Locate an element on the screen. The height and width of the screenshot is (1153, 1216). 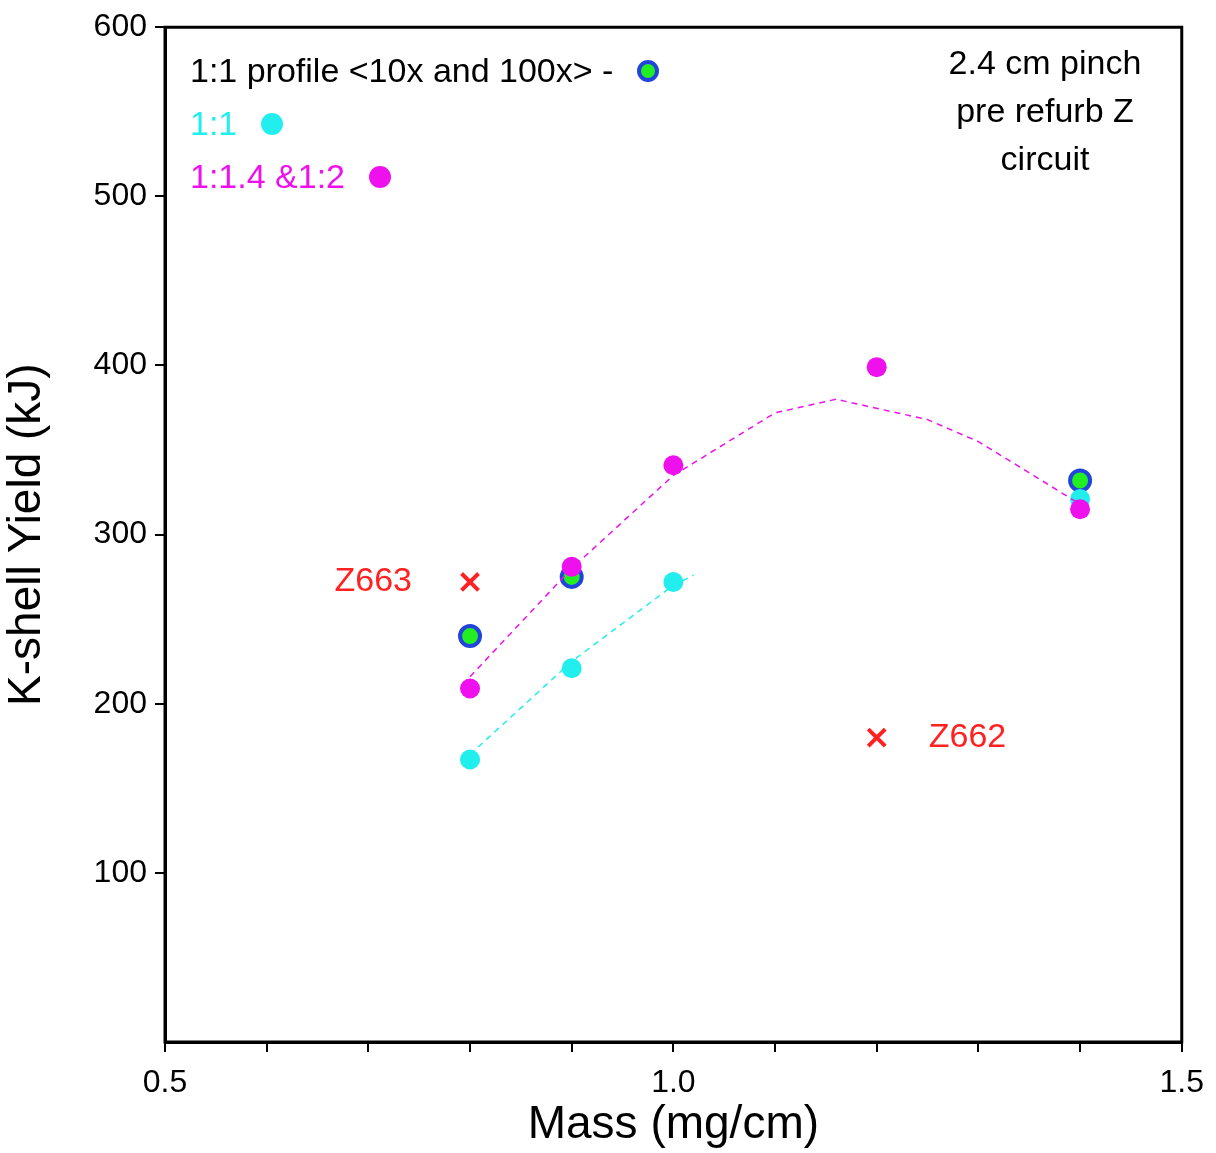
y-tick-label: 200 is located at coordinates (120, 701).